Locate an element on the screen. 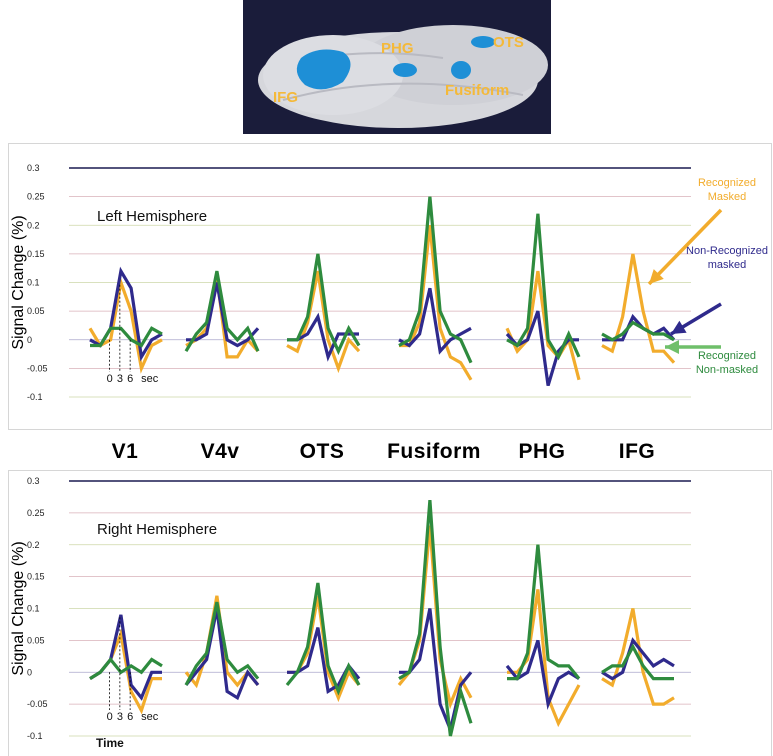 This screenshot has width=773, height=756. region-label-v4v: V4v is located at coordinates (220, 451).